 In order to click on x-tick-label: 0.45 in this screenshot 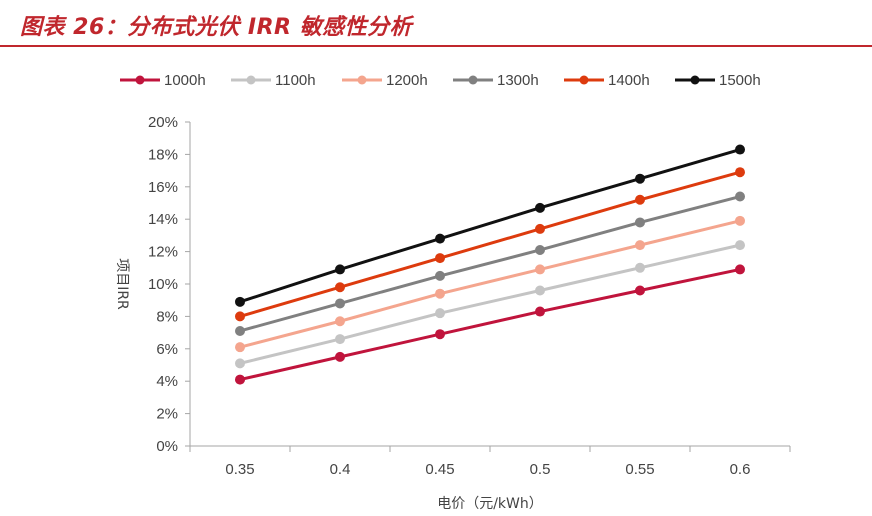, I will do `click(439, 469)`.